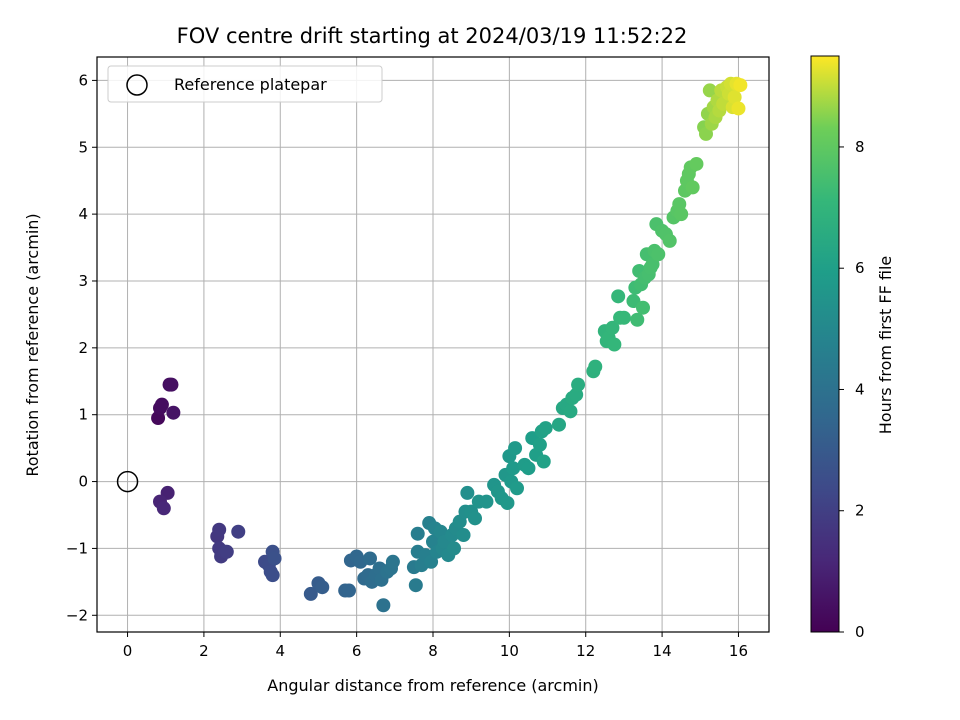 The image size is (960, 720). Describe the element at coordinates (280, 651) in the screenshot. I see `x-tick-label: 4` at that location.